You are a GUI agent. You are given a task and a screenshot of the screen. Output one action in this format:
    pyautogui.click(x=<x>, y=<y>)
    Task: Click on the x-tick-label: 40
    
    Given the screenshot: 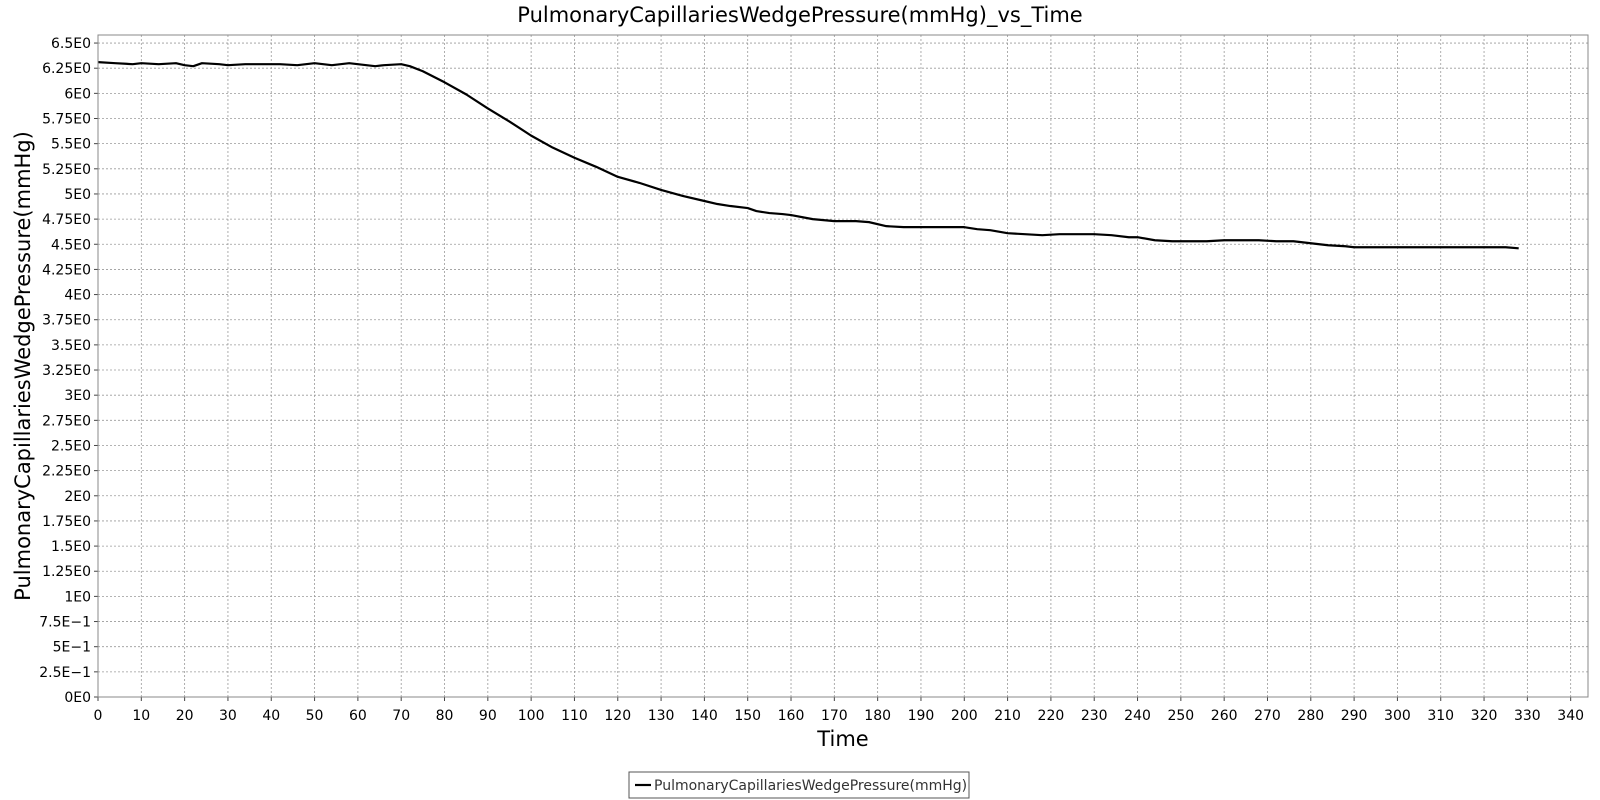 What is the action you would take?
    pyautogui.click(x=271, y=716)
    